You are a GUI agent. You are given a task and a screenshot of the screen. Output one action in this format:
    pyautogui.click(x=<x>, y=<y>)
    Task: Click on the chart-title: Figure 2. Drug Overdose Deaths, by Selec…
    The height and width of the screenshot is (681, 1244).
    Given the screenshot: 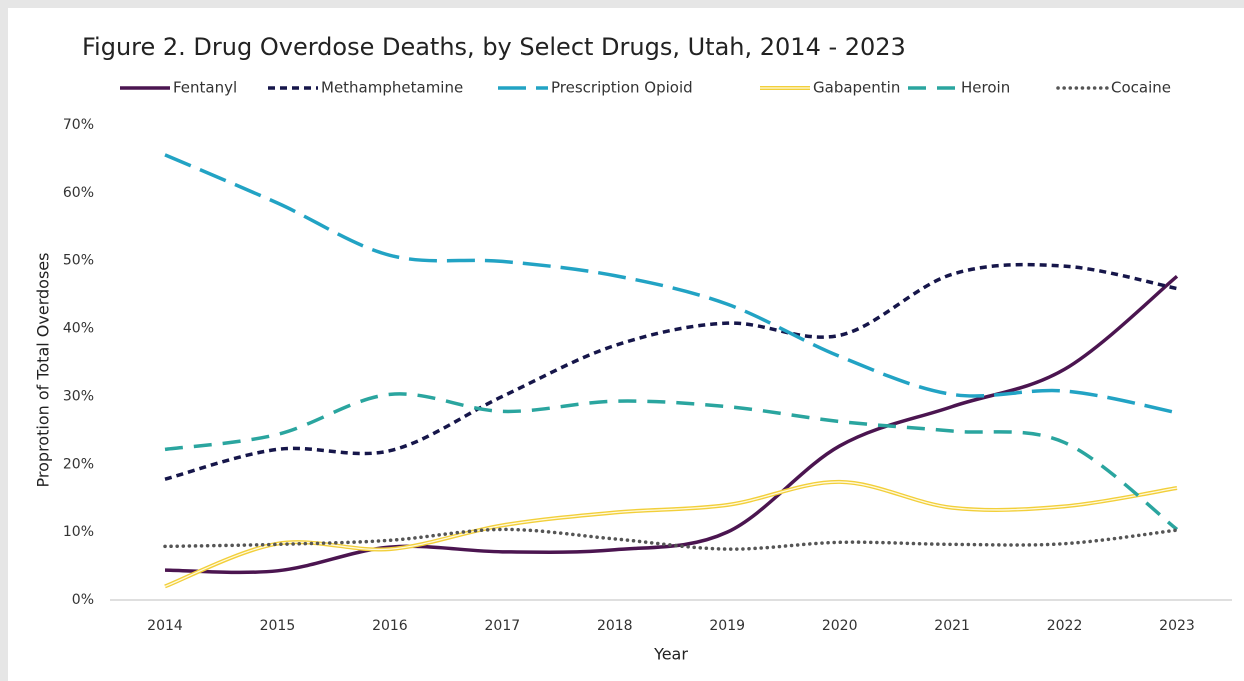 What is the action you would take?
    pyautogui.click(x=494, y=47)
    